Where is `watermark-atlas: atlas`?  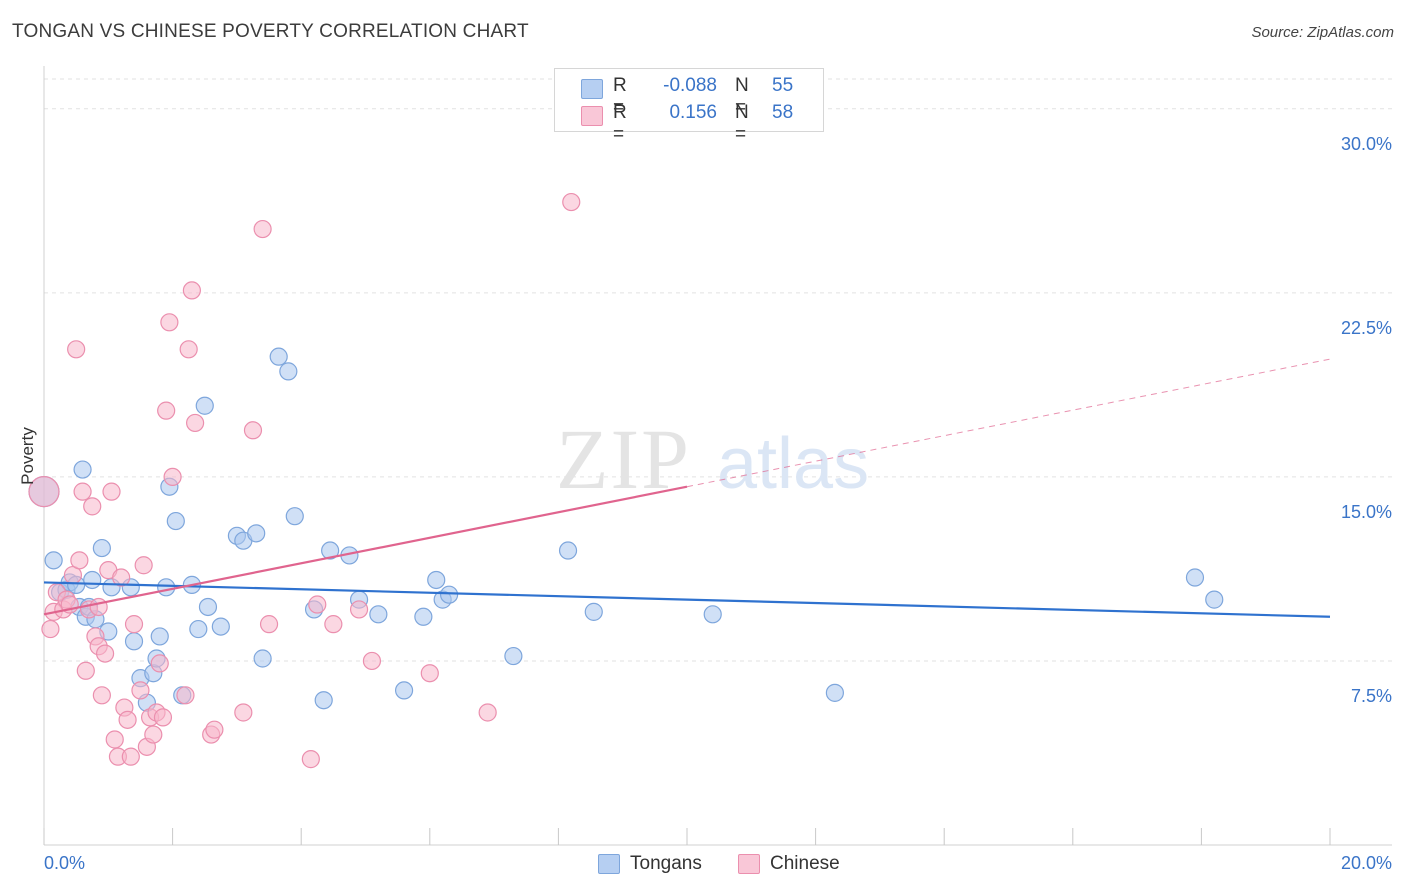
watermark-atlas: atlas is located at coordinates (793, 464).